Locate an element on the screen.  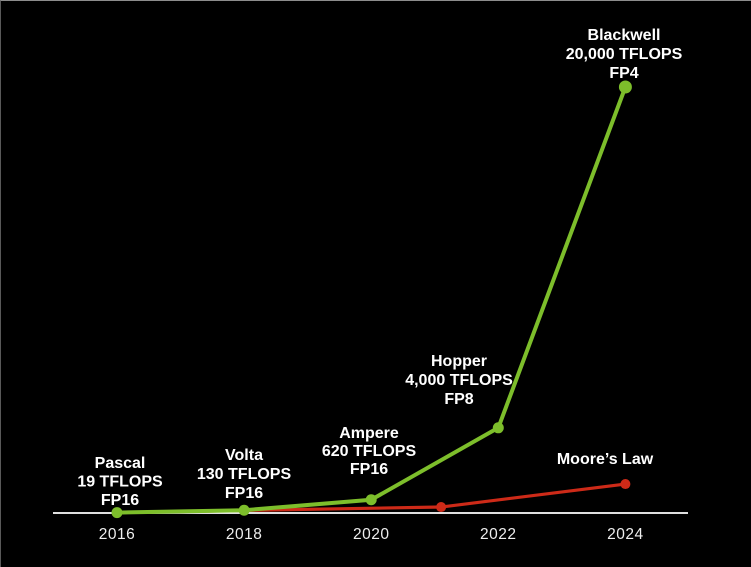
moores-law-label: Moore’s Law is located at coordinates (605, 459).